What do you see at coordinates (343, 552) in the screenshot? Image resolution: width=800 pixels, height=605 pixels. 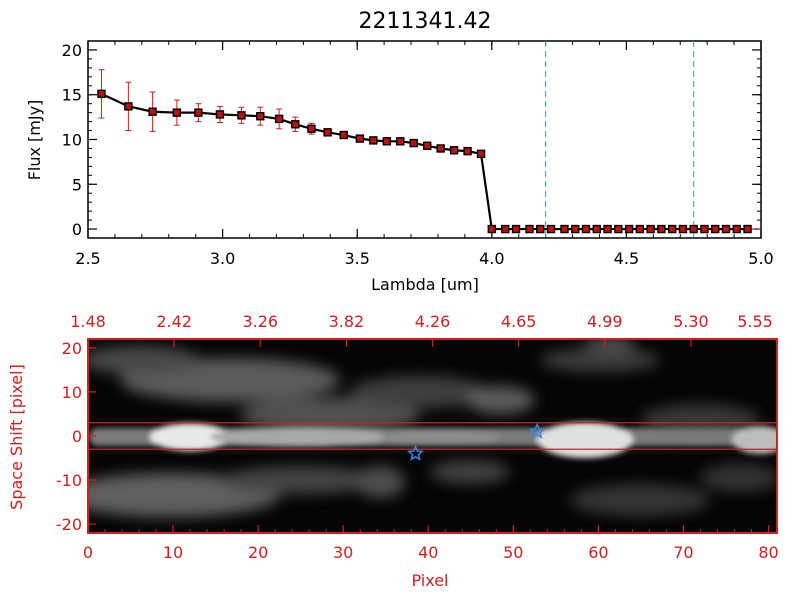 I see `image-x-tick-label: 30` at bounding box center [343, 552].